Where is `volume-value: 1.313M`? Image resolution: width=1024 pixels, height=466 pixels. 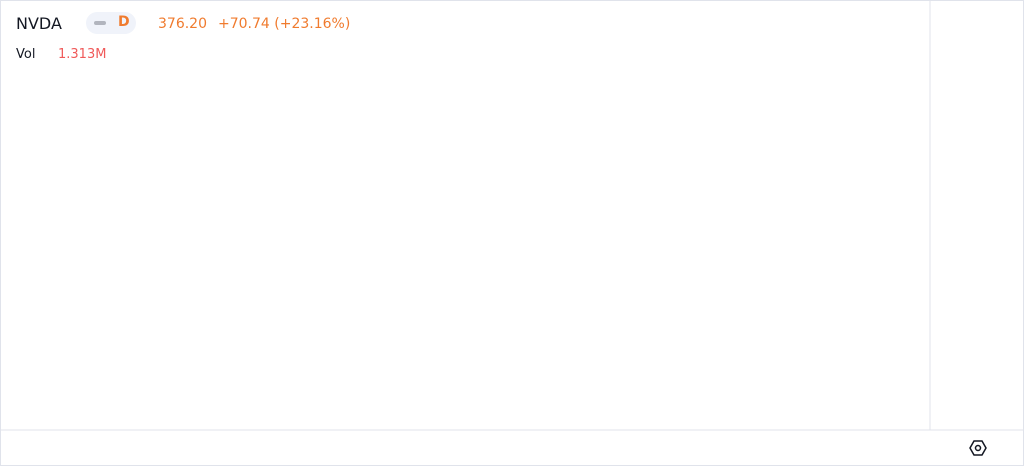 volume-value: 1.313M is located at coordinates (82, 54).